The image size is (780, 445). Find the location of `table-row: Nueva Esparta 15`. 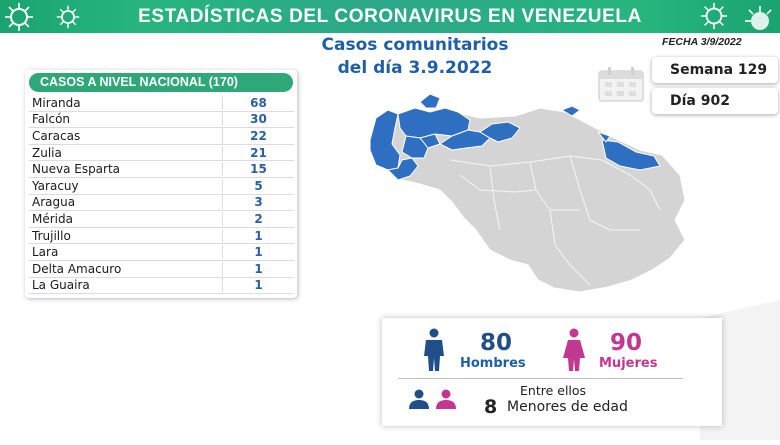

table-row: Nueva Esparta 15 is located at coordinates (161, 169).